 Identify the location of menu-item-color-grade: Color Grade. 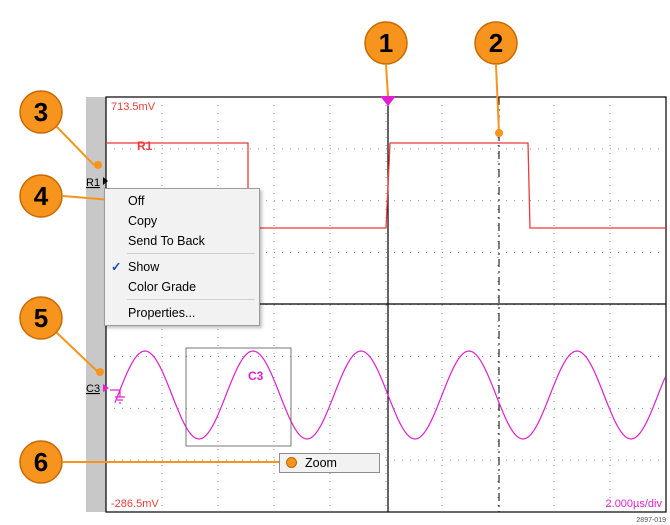
(162, 287).